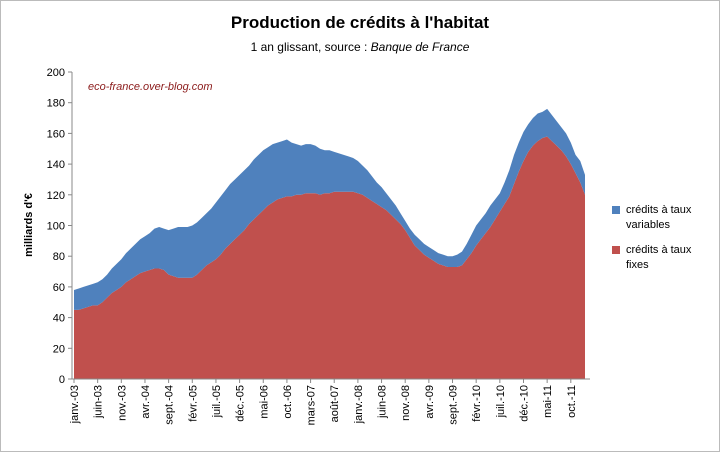 This screenshot has width=721, height=453. What do you see at coordinates (406, 403) in the screenshot?
I see `x-tick-label: nov.-08` at bounding box center [406, 403].